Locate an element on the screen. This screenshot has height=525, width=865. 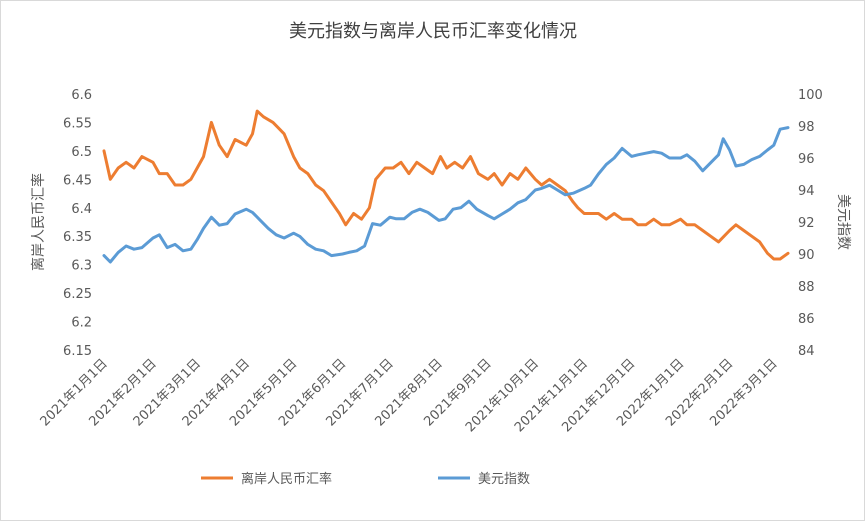
y-right-tick-label: 100 is located at coordinates (810, 95).